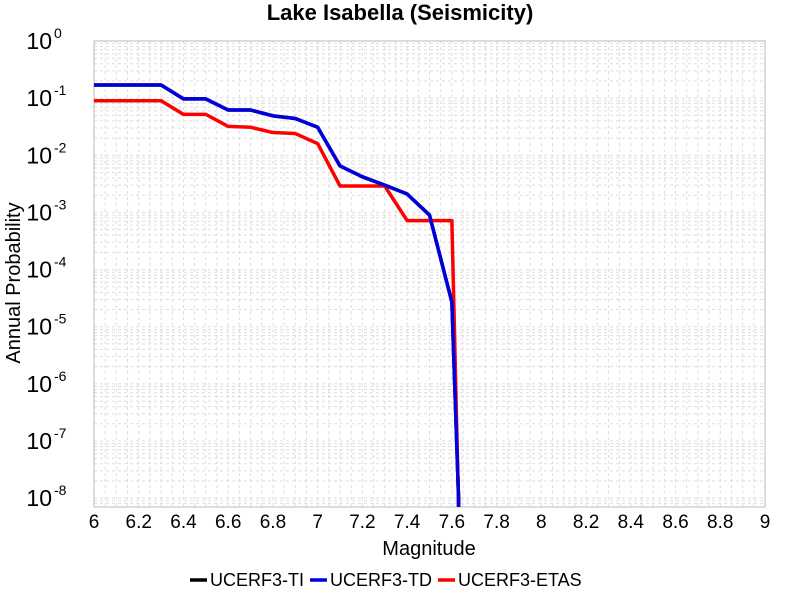  What do you see at coordinates (765, 522) in the screenshot?
I see `x-tick-label: 9` at bounding box center [765, 522].